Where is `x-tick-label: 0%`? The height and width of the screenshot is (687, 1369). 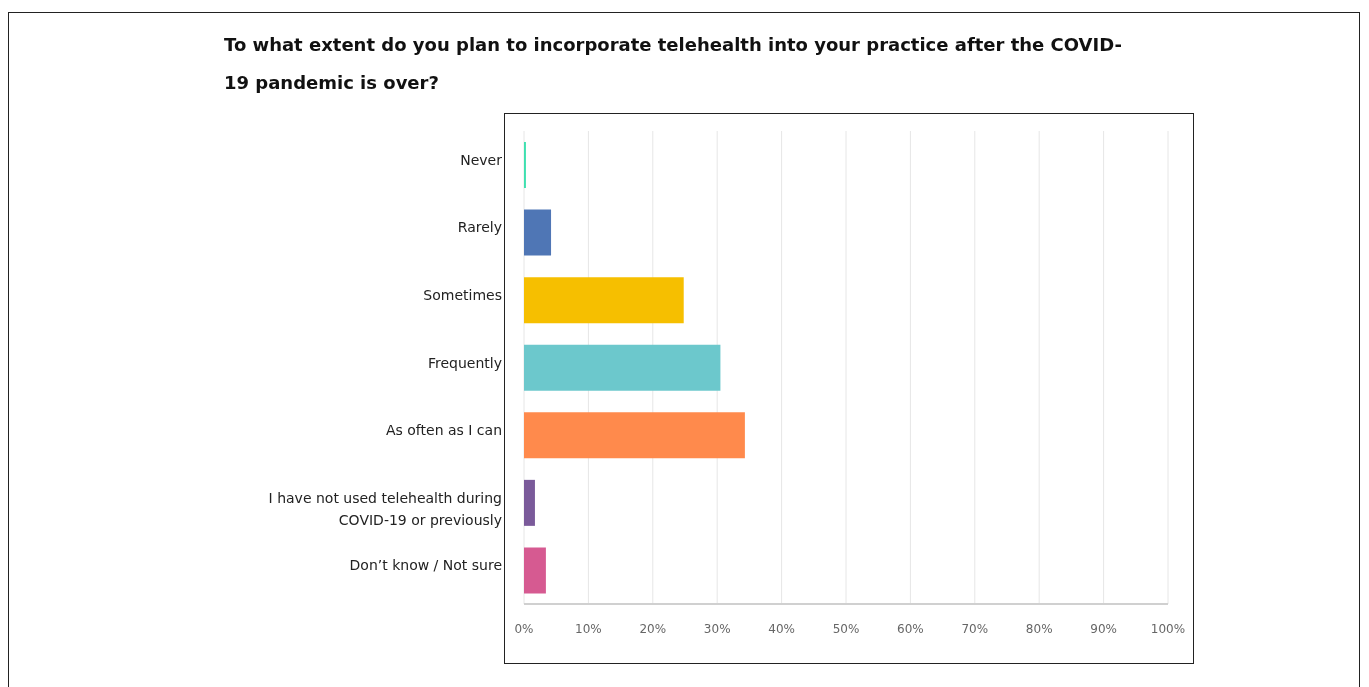 x-tick-label: 0% is located at coordinates (524, 628).